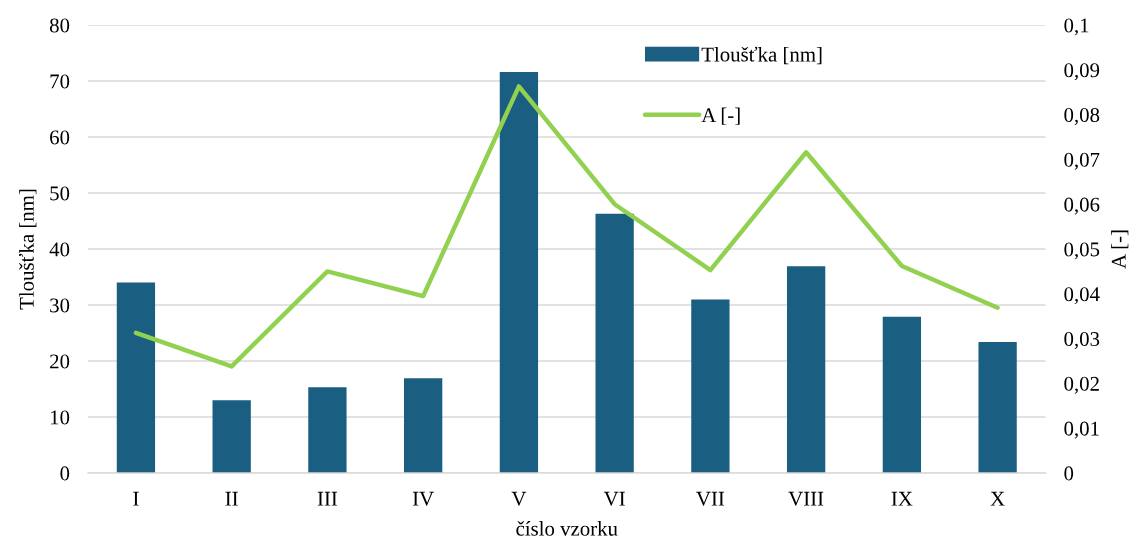 The image size is (1148, 550). What do you see at coordinates (519, 498) in the screenshot?
I see `x-tick-label: V` at bounding box center [519, 498].